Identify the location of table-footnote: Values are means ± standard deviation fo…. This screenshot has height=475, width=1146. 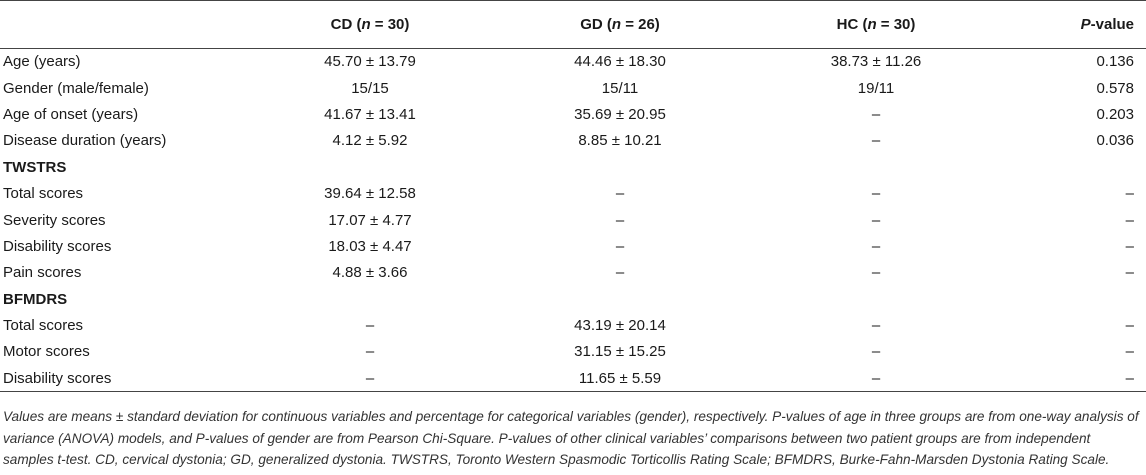
(571, 438).